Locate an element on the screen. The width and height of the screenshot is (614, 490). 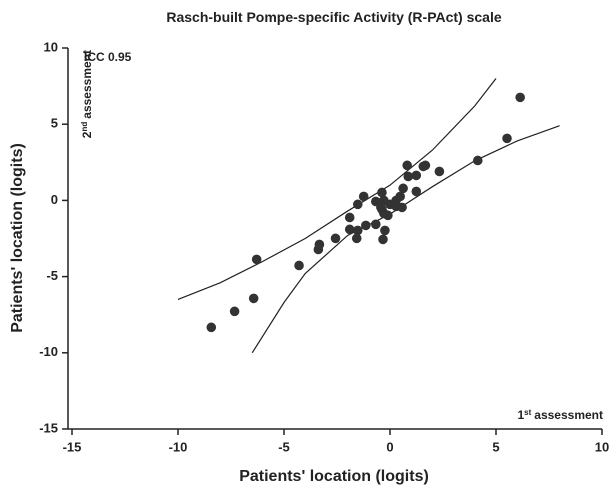
x-tick-label: 5 is located at coordinates (495, 446).